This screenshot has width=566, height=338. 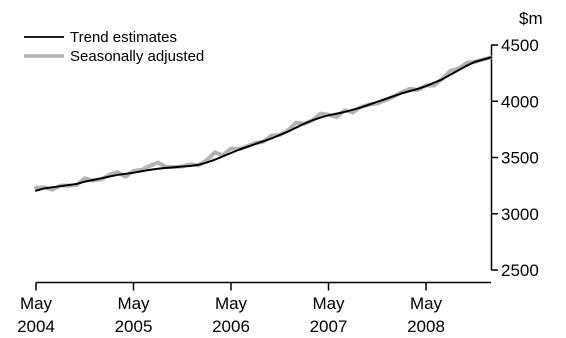 I want to click on x-tick-label-year: 2005, so click(x=134, y=326).